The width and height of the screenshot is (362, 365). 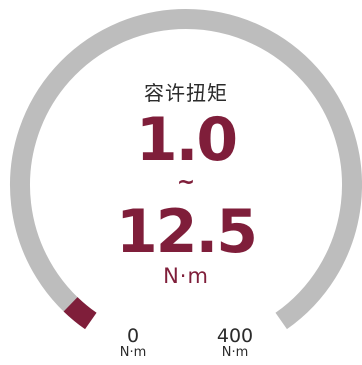 I want to click on scale-min-value: 0, so click(x=133, y=336).